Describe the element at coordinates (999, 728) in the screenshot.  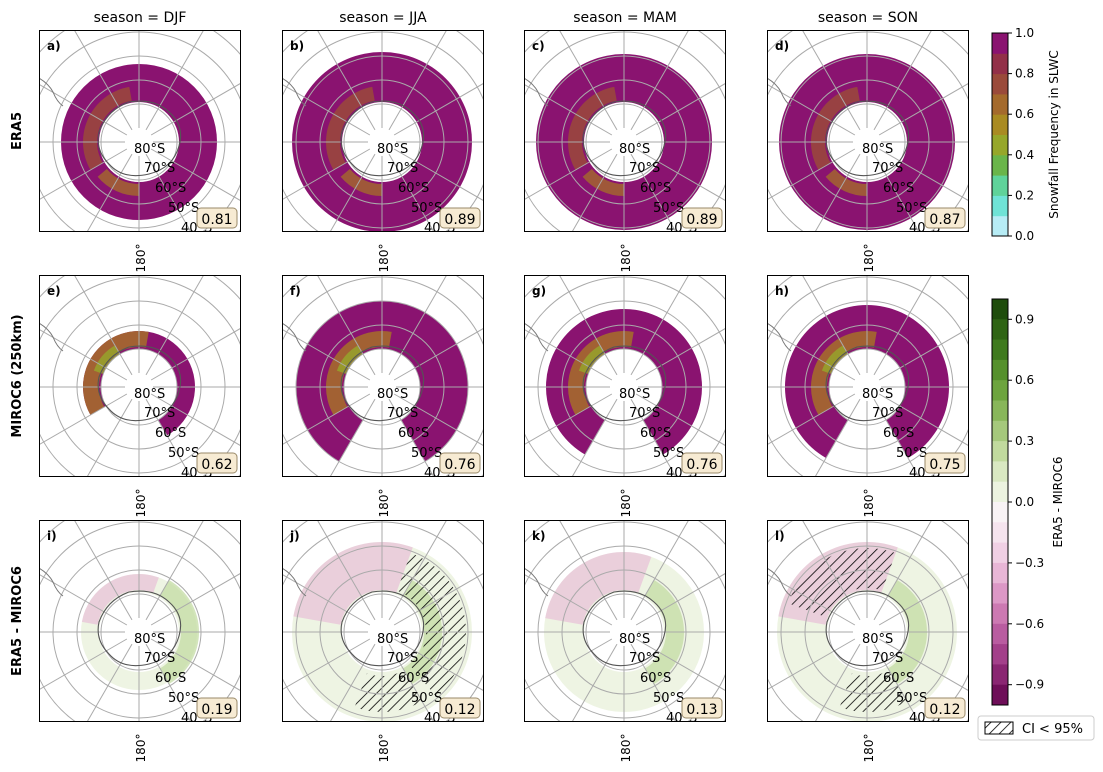
I see `legend-hatch-swatch` at that location.